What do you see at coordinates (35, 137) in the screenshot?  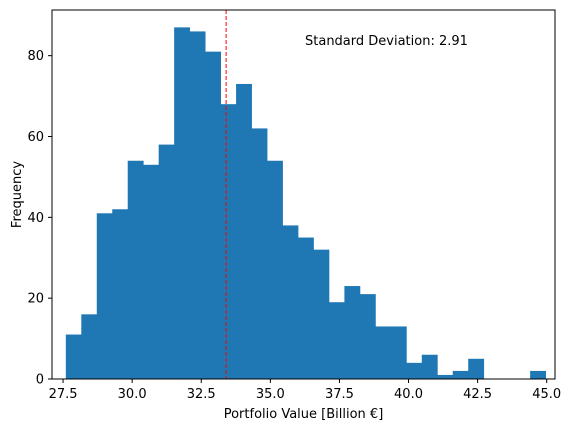 I see `y-tick-label: 60` at bounding box center [35, 137].